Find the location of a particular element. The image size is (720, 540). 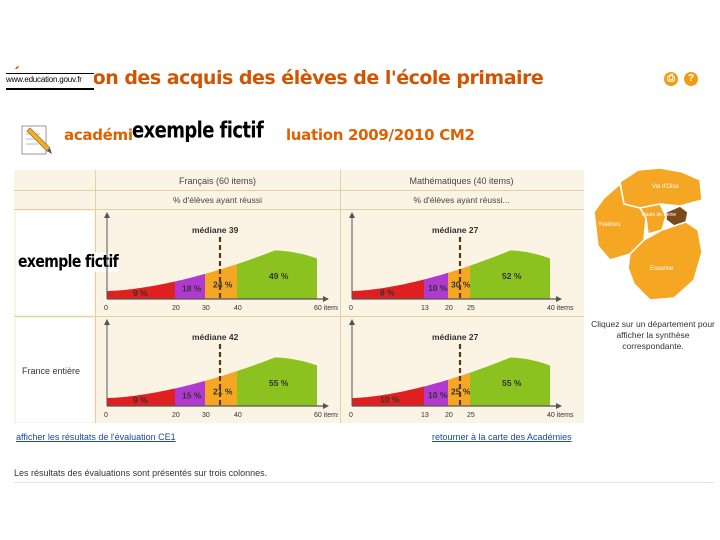

segment-label: 49 % is located at coordinates (279, 276).